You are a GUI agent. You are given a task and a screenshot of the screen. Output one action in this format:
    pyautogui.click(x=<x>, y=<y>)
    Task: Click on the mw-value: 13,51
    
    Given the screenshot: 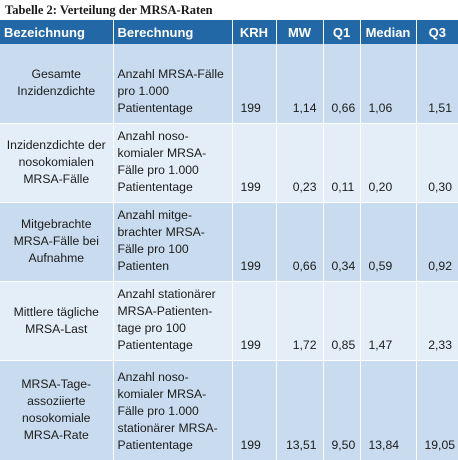 What is the action you would take?
    pyautogui.click(x=299, y=409)
    